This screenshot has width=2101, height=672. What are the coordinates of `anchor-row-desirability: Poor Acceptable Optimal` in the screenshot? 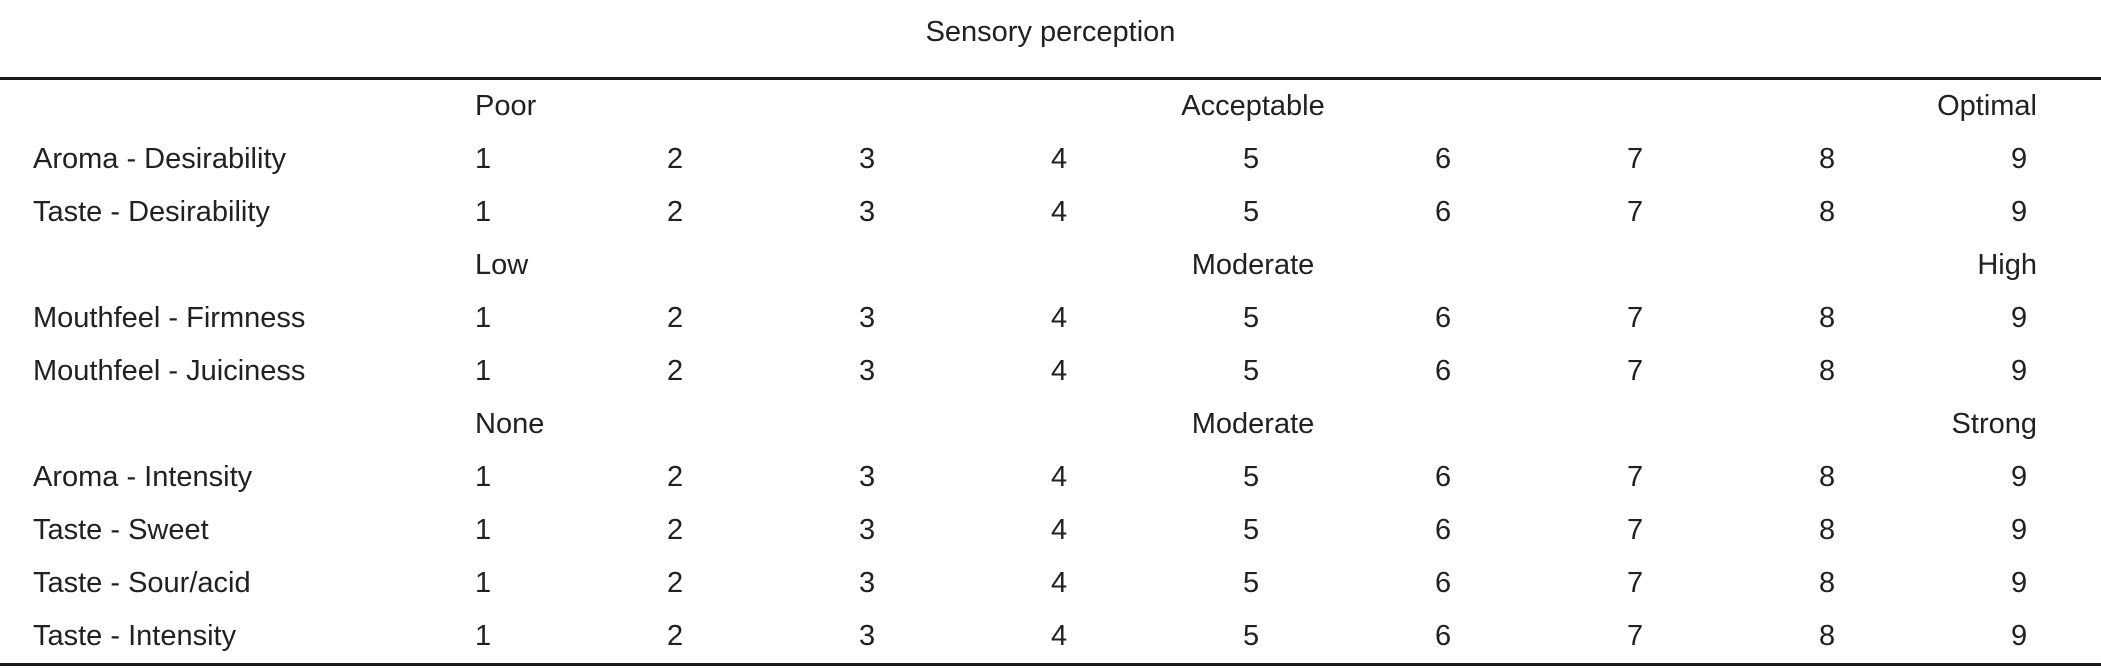 It's located at (1050, 106).